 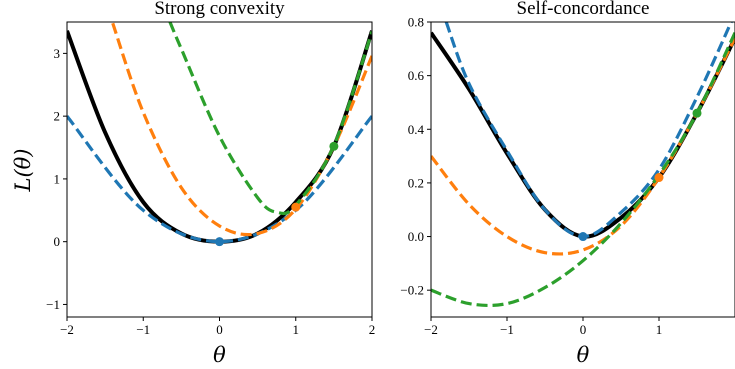 What do you see at coordinates (412, 290) in the screenshot?
I see `y-tick-label: −0.2` at bounding box center [412, 290].